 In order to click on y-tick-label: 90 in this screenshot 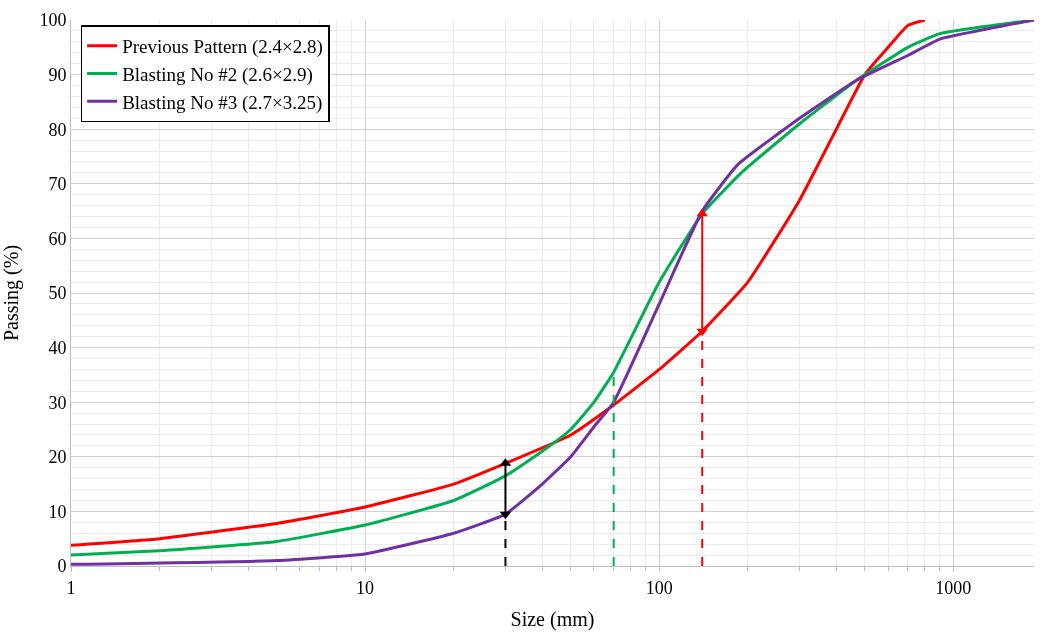, I will do `click(57, 74)`.